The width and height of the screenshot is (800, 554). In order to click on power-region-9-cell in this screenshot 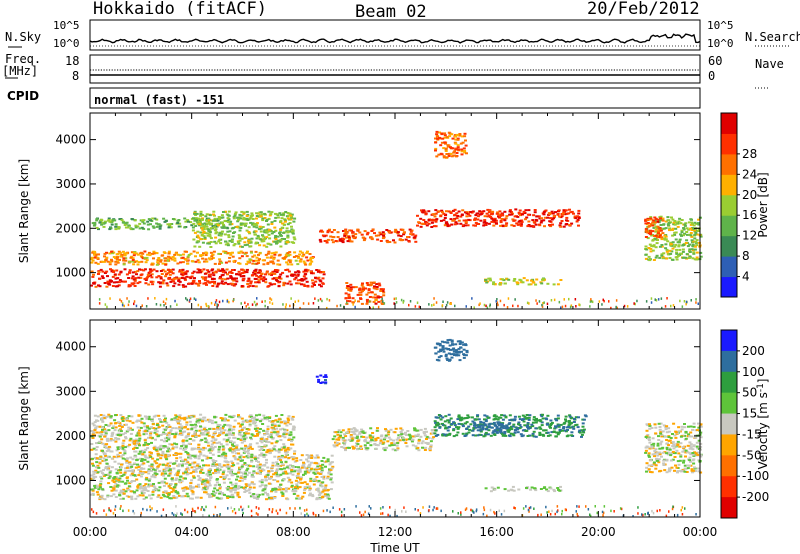, I will do `click(648, 220)`.